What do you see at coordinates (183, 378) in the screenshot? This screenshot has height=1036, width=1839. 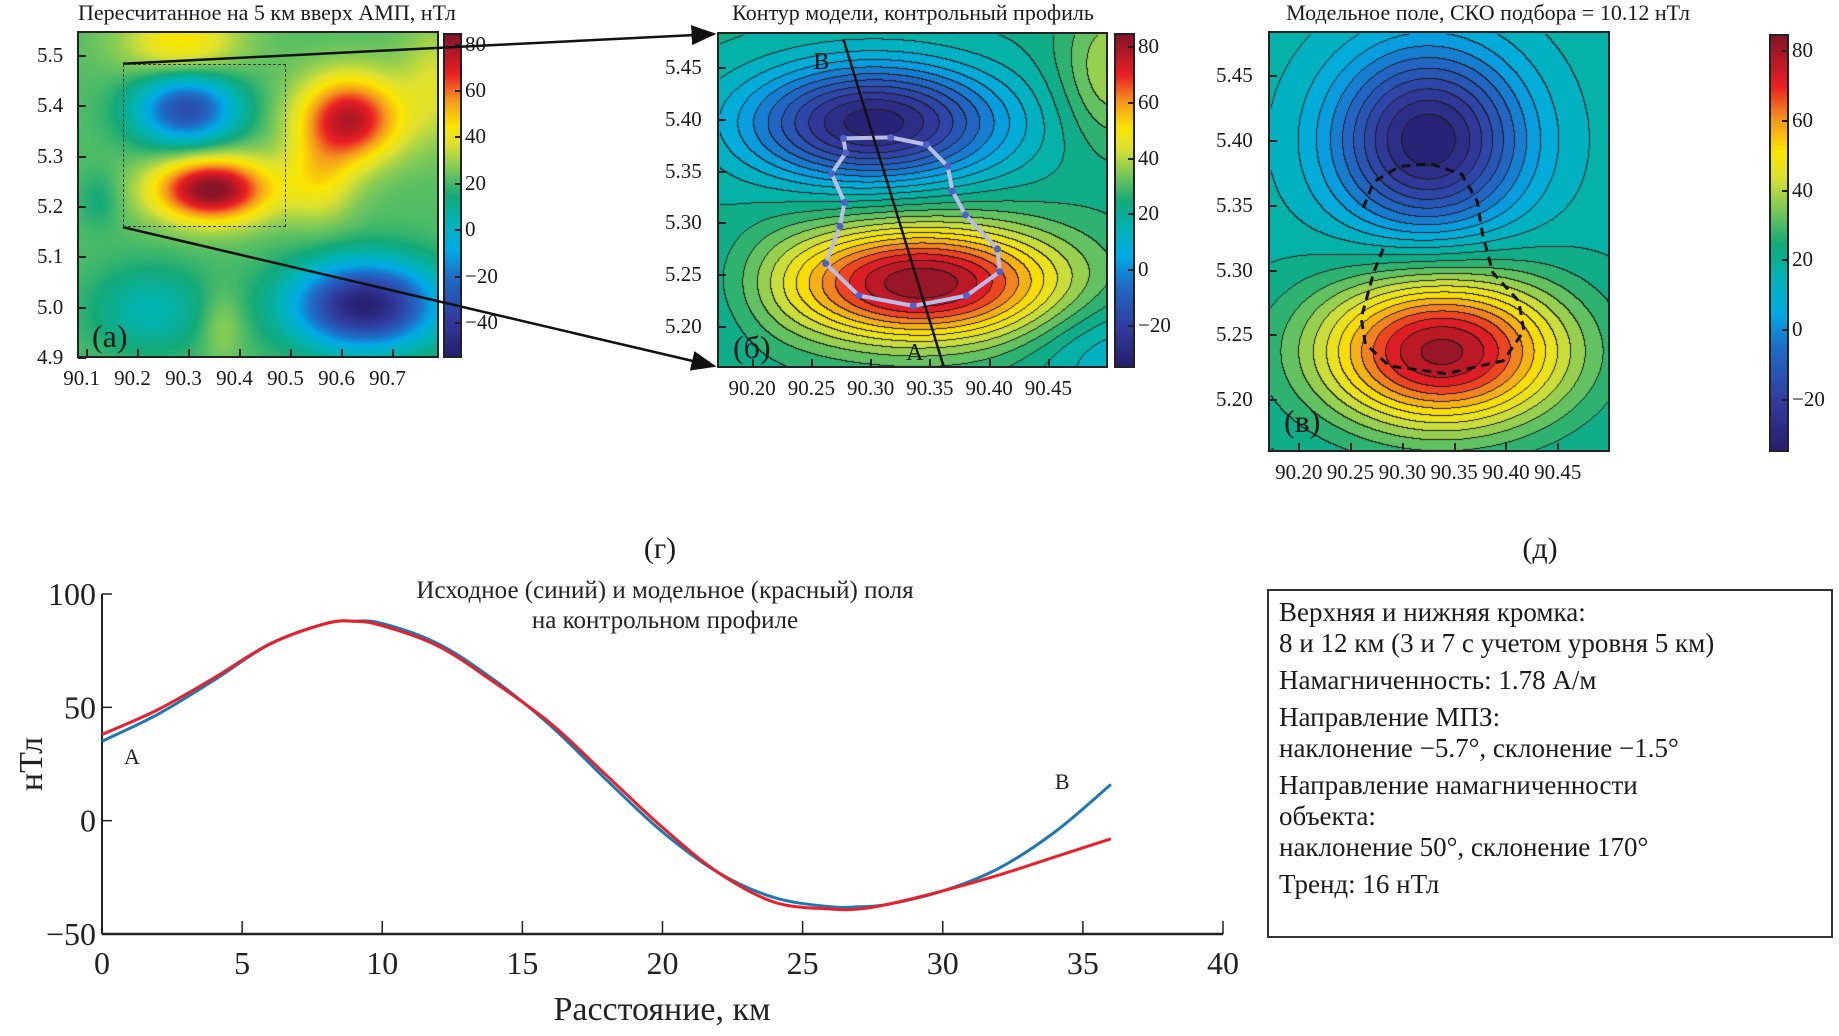 I see `x-tick-label: 90.3` at bounding box center [183, 378].